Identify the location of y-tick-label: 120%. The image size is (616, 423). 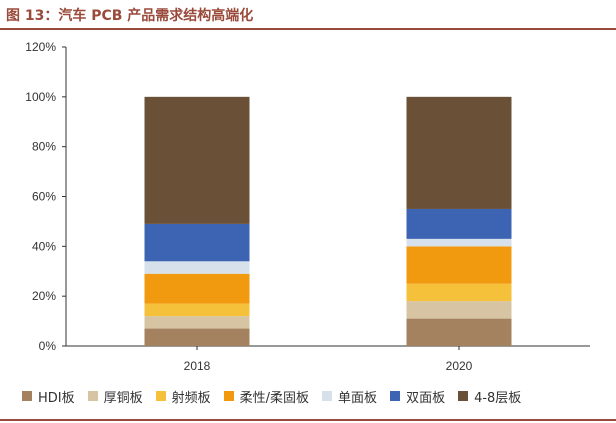
(40, 47).